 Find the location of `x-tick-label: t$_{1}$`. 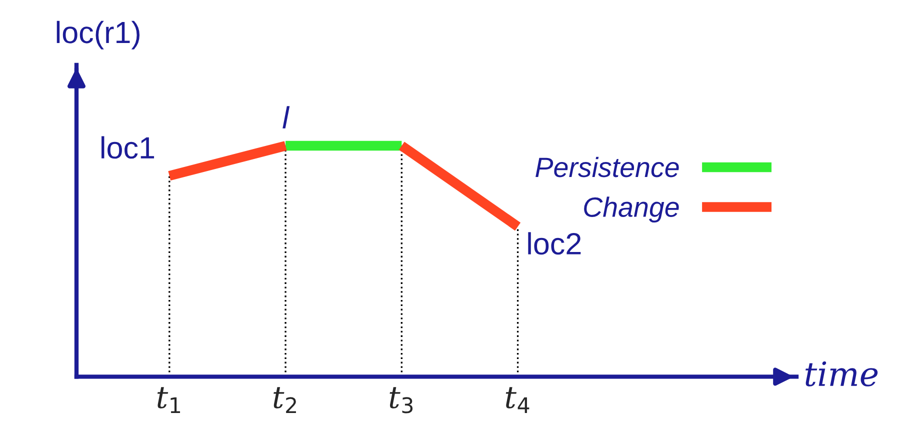

x-tick-label: t$_{1}$ is located at coordinates (168, 400).